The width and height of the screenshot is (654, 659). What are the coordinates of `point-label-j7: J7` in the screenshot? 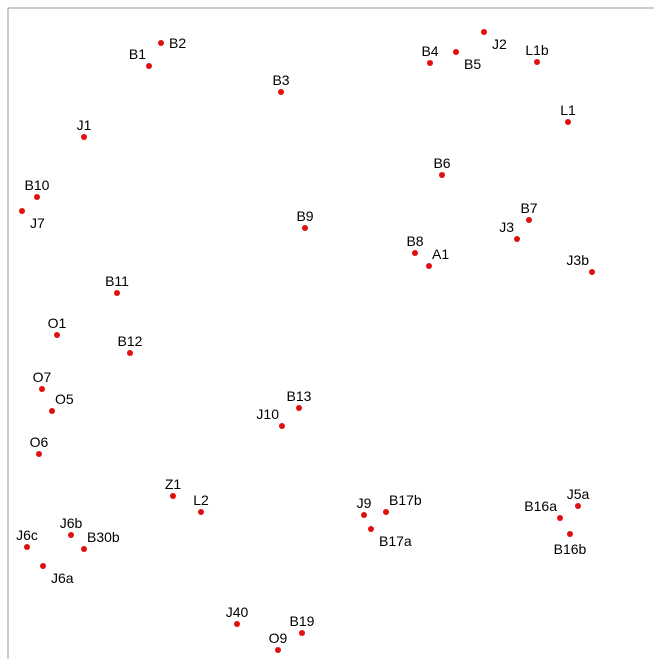 It's located at (37, 223).